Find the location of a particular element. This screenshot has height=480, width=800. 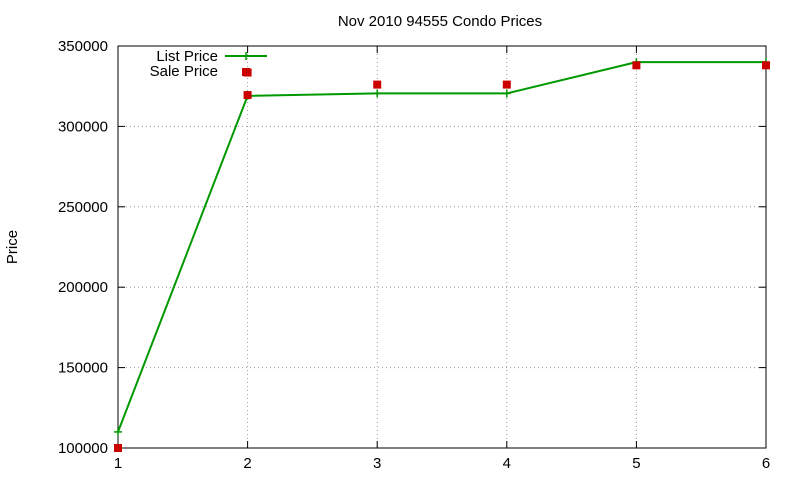

y-axis-label: Price is located at coordinates (12, 247).